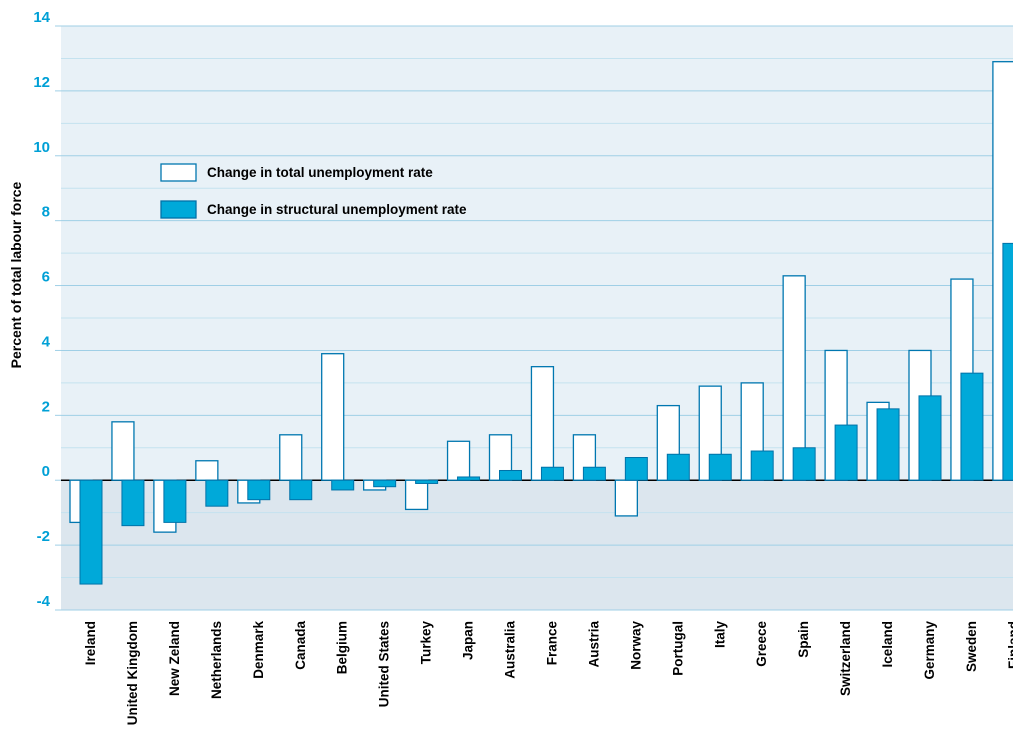 The width and height of the screenshot is (1013, 744). Describe the element at coordinates (46, 471) in the screenshot. I see `y-tick-label: 0` at that location.